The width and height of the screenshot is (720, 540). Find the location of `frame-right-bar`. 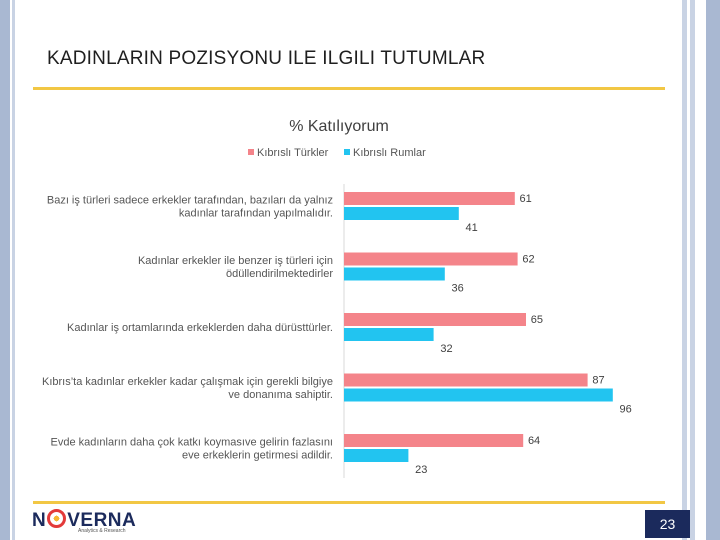

frame-right-bar is located at coordinates (684, 270).